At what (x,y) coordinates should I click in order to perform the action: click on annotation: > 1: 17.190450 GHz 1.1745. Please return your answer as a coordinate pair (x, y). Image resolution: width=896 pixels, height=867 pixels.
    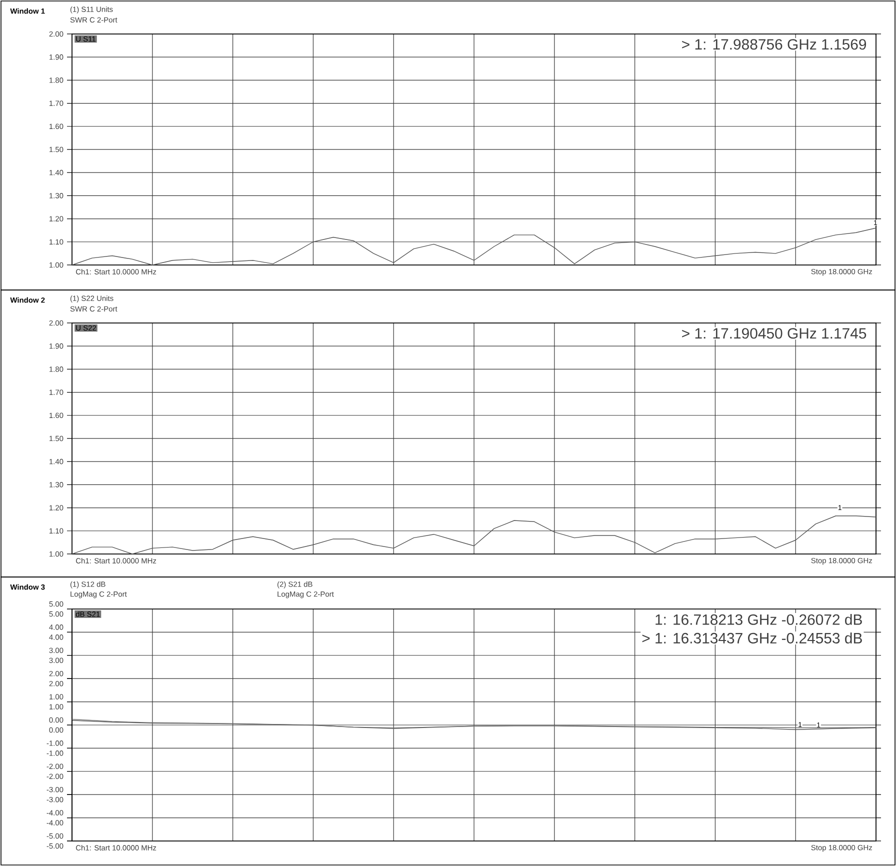
    Looking at the image, I should click on (774, 333).